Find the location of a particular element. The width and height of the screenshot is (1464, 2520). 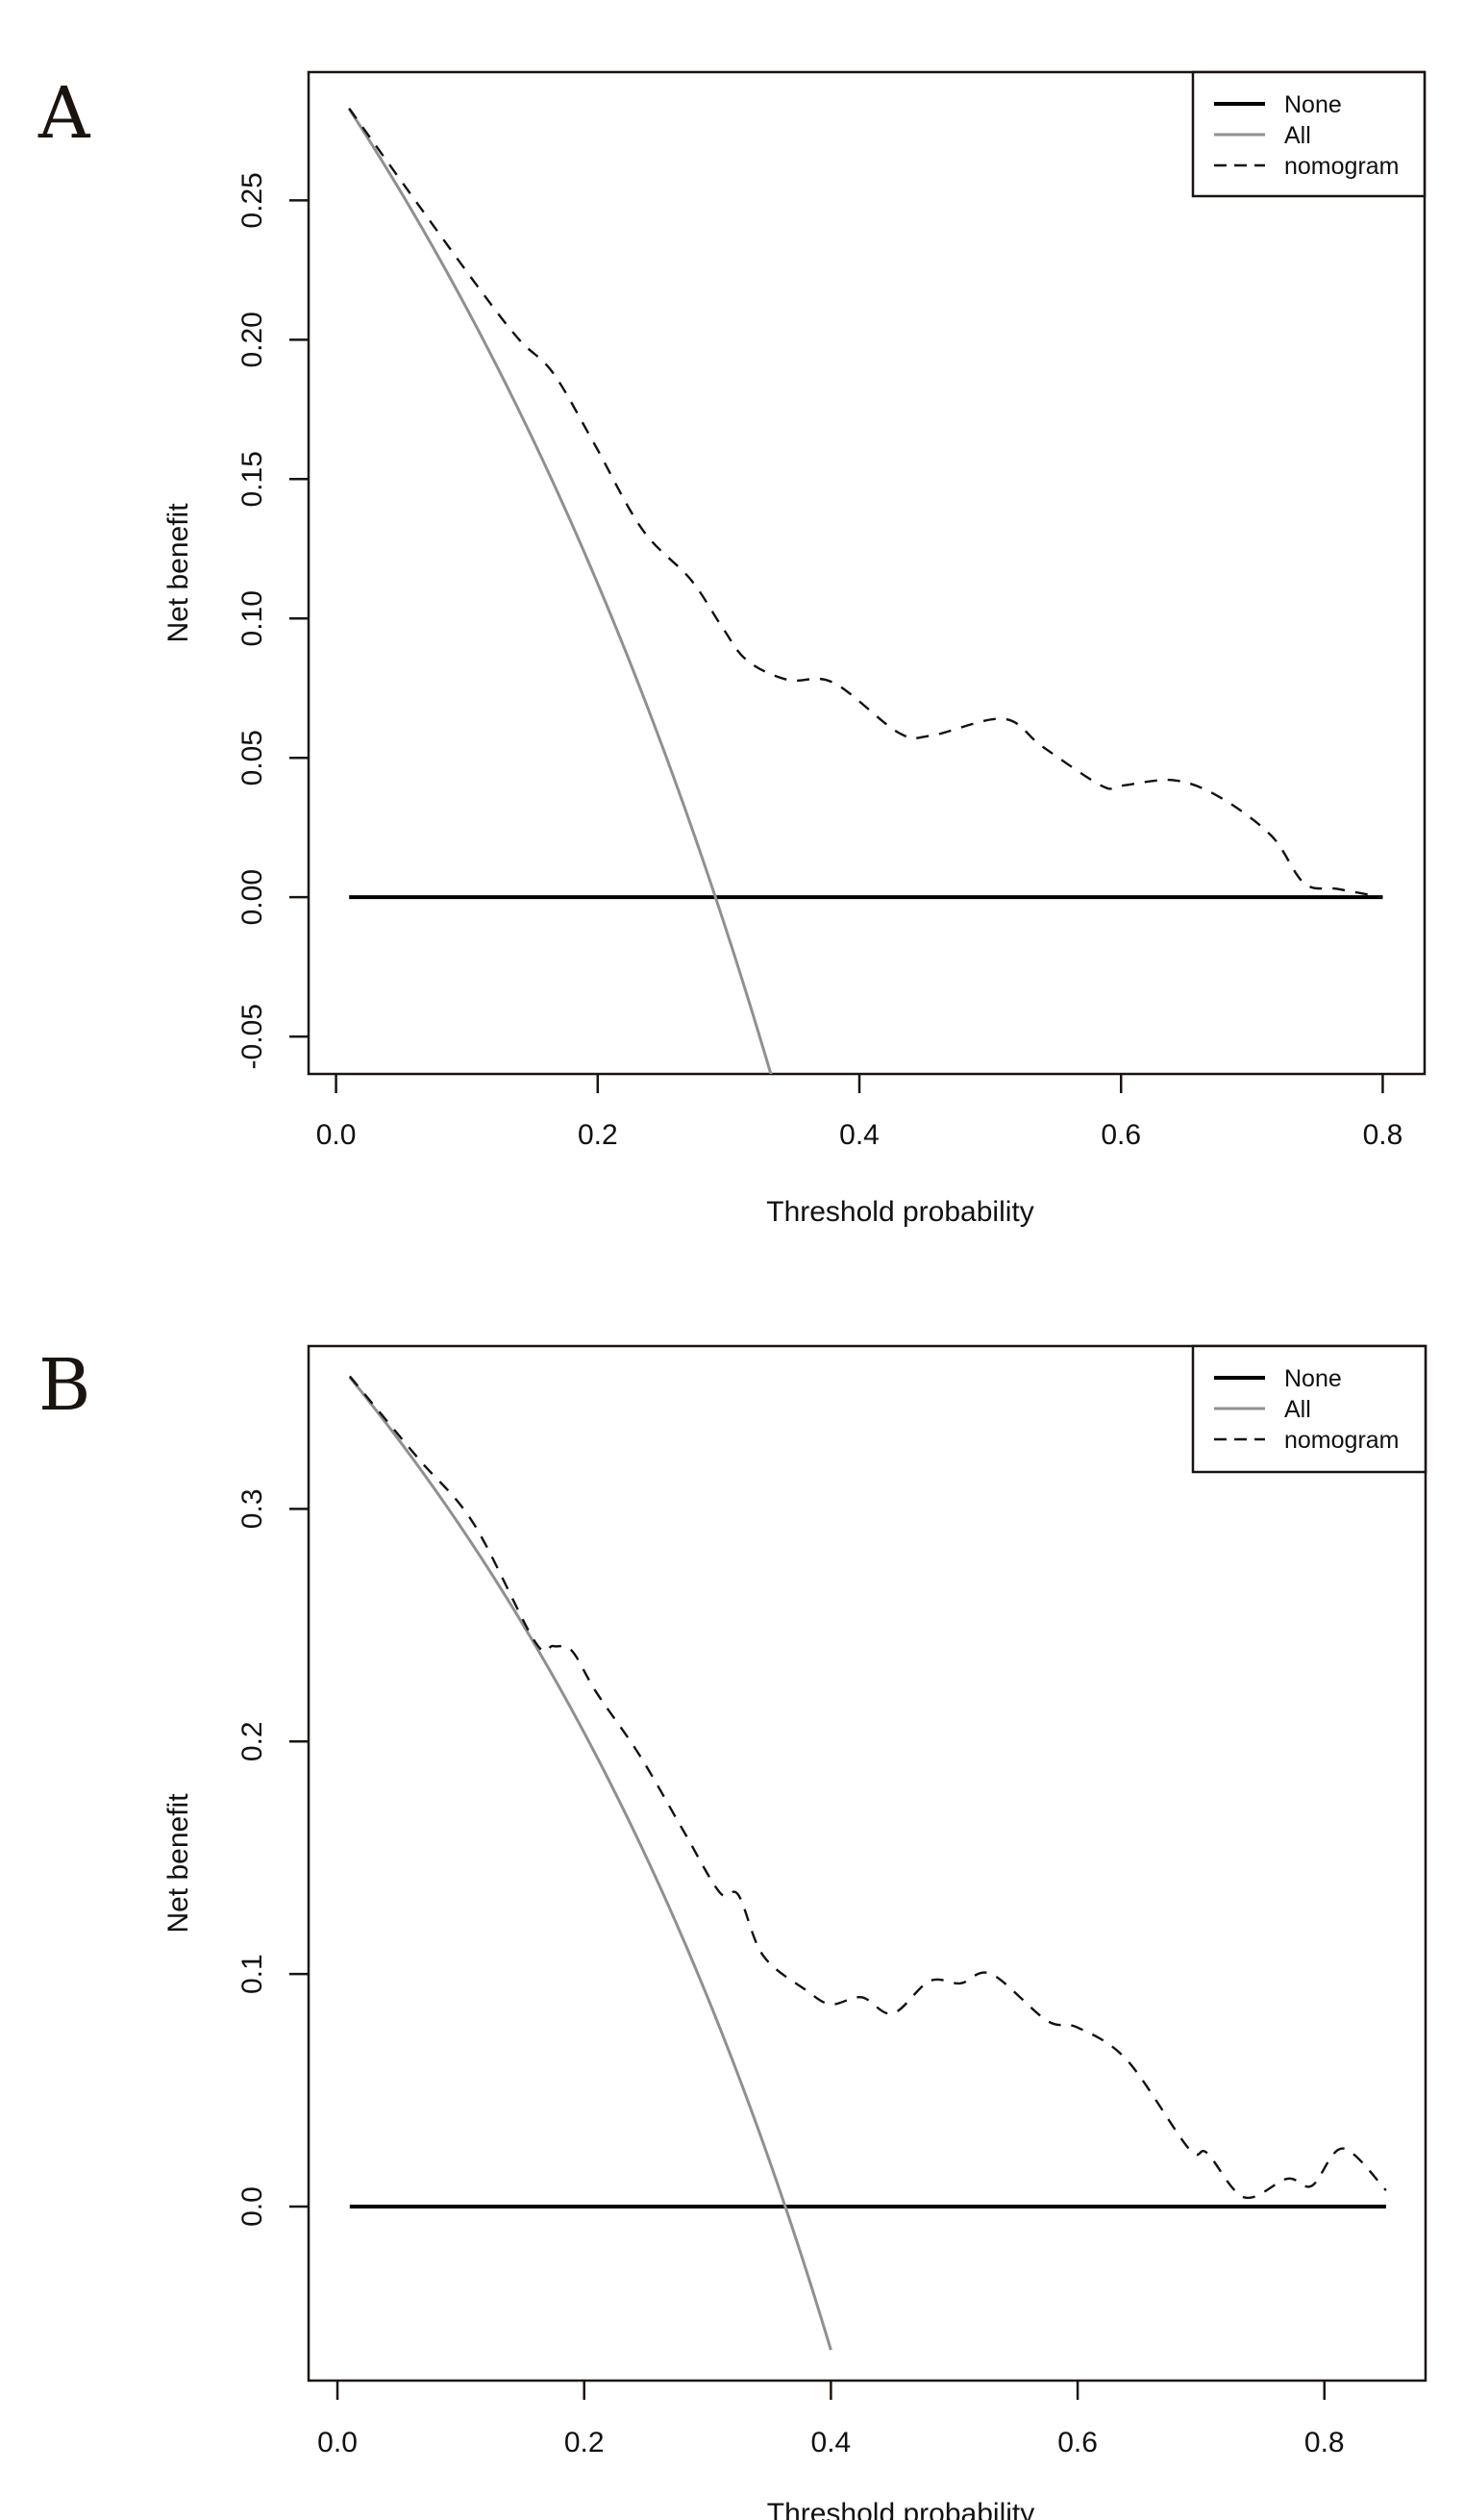

y-tick-label: 0.05 is located at coordinates (252, 758).